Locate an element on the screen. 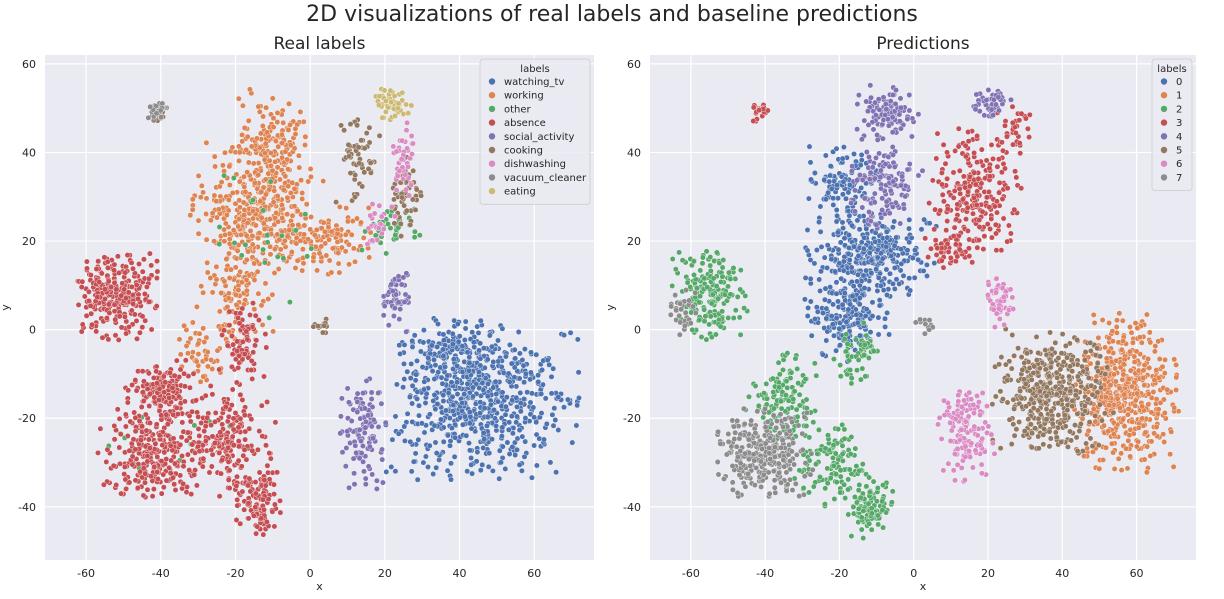 The image size is (1224, 599). chart-title: Predictions is located at coordinates (922, 44).